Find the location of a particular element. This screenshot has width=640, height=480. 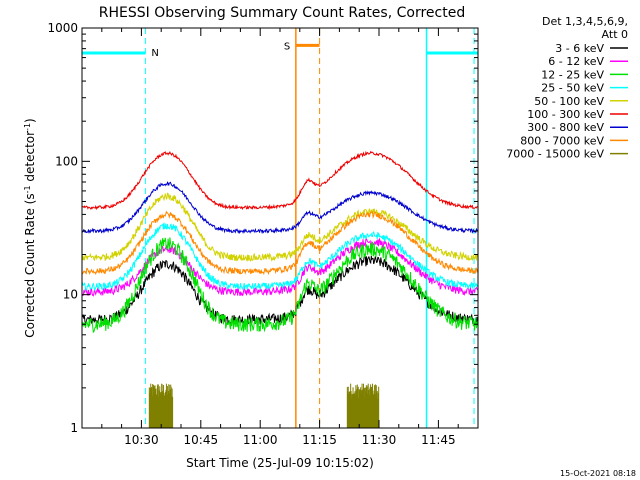

x-axis-label: Start Time (25-Jul-09 10:15:02) is located at coordinates (280, 463).